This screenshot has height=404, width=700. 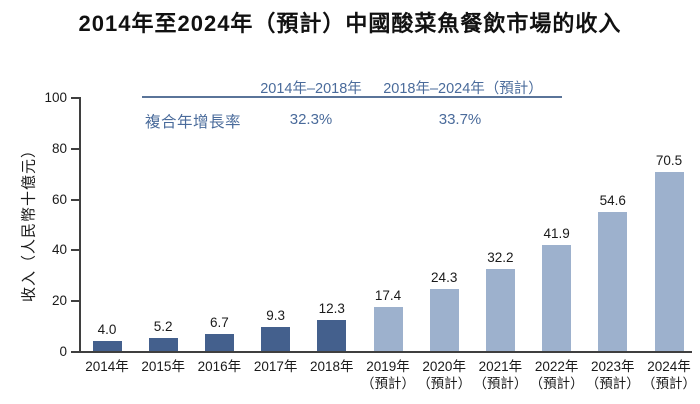 I want to click on cagr-row-label: 複合年增長率, so click(x=193, y=122).